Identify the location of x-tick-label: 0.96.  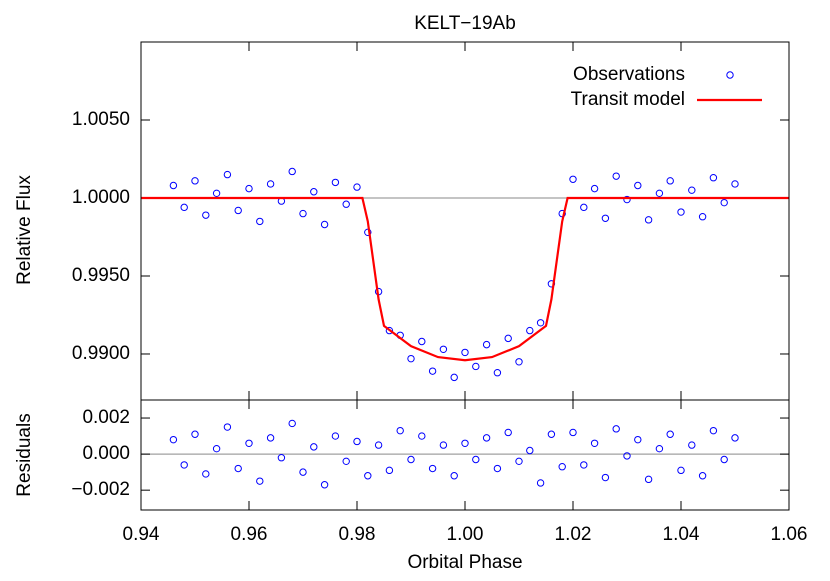
(249, 534).